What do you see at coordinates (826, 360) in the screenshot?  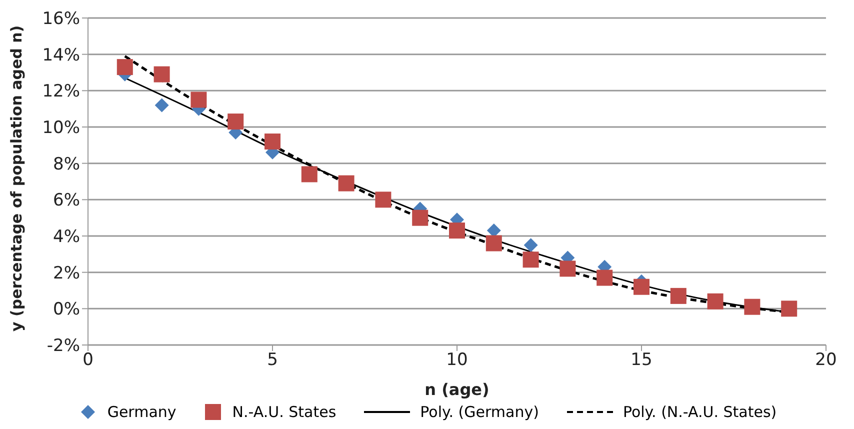 I see `x-tick-label: 20` at bounding box center [826, 360].